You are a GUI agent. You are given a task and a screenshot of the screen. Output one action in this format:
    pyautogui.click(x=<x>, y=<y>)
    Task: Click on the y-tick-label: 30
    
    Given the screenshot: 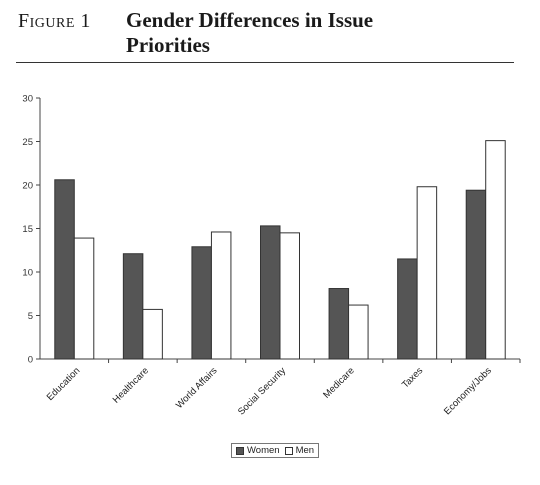 What is the action you would take?
    pyautogui.click(x=27, y=99)
    